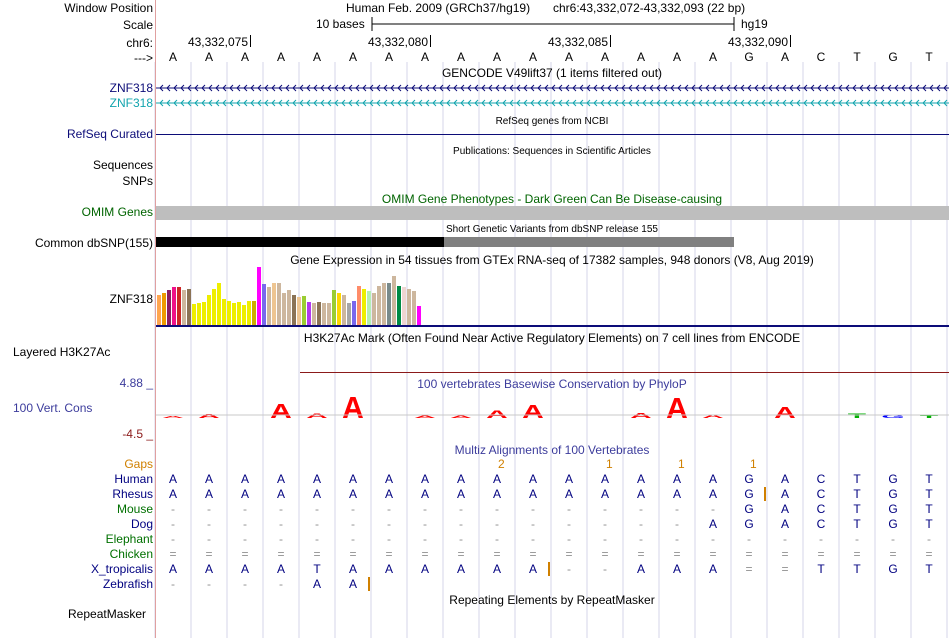  Describe the element at coordinates (857, 416) in the screenshot. I see `phylop-logo-letter: T` at that location.